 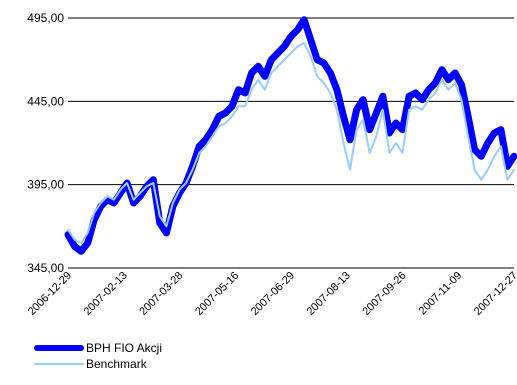 What do you see at coordinates (59, 348) in the screenshot?
I see `legend-swatch-fund` at bounding box center [59, 348].